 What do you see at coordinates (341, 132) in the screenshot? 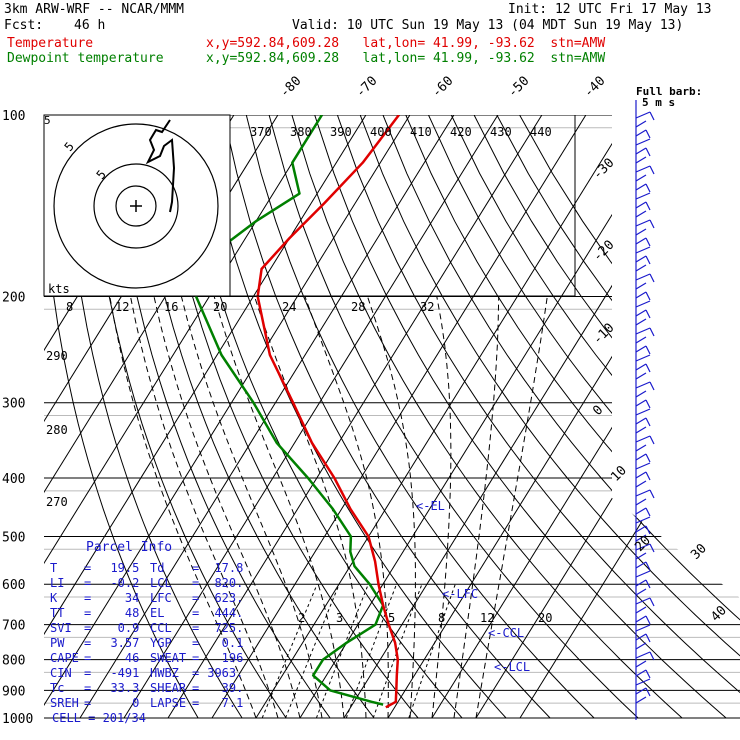
I see `theta-label: 390` at bounding box center [341, 132].